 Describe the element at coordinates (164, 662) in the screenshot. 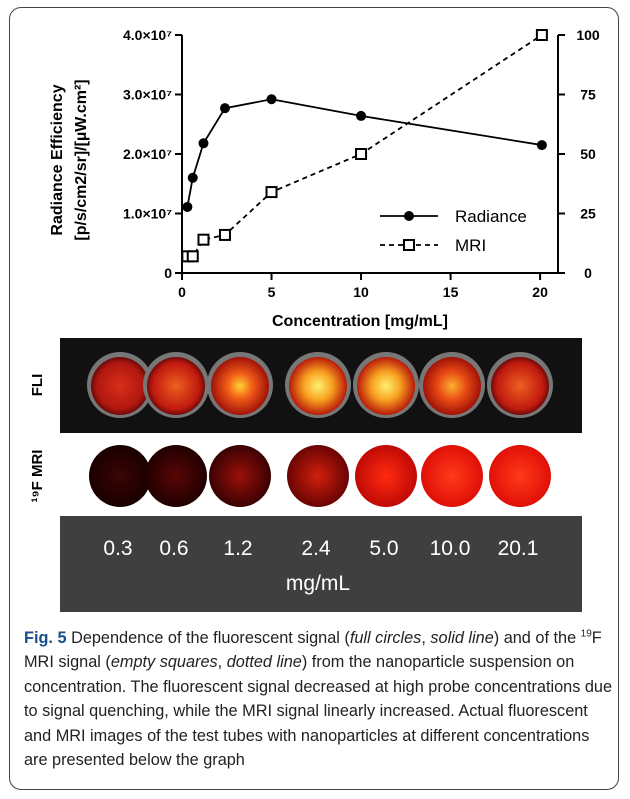

I see `caption-italic: empty squares` at that location.